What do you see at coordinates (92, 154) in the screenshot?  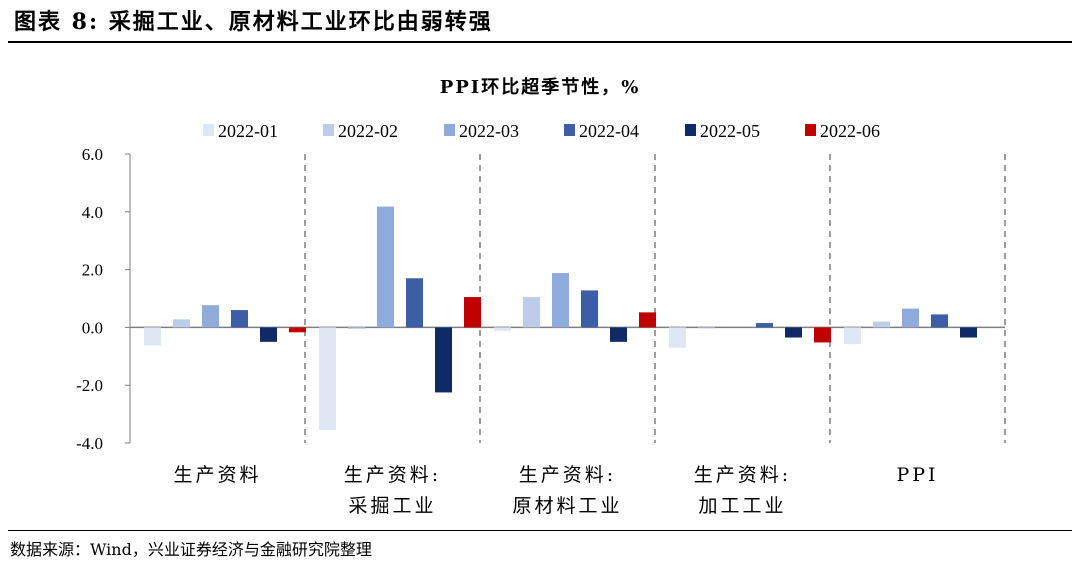 I see `y-tick-label: 6.0` at bounding box center [92, 154].